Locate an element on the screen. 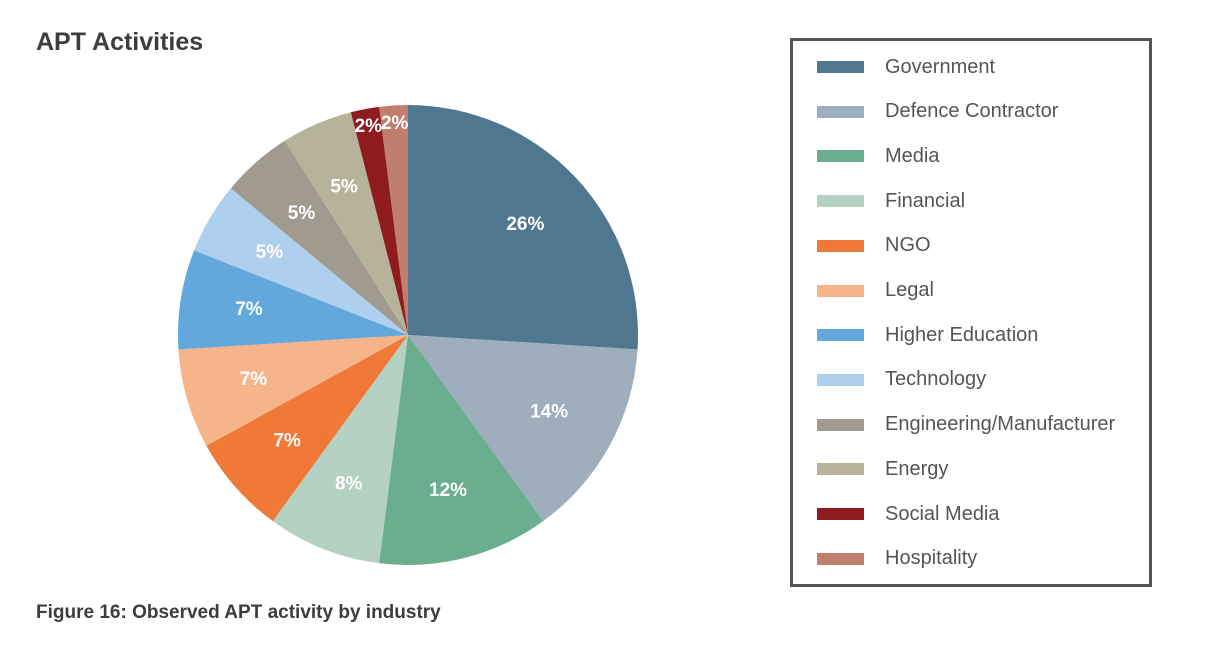 The width and height of the screenshot is (1221, 653). legend-item: Financial is located at coordinates (891, 201).